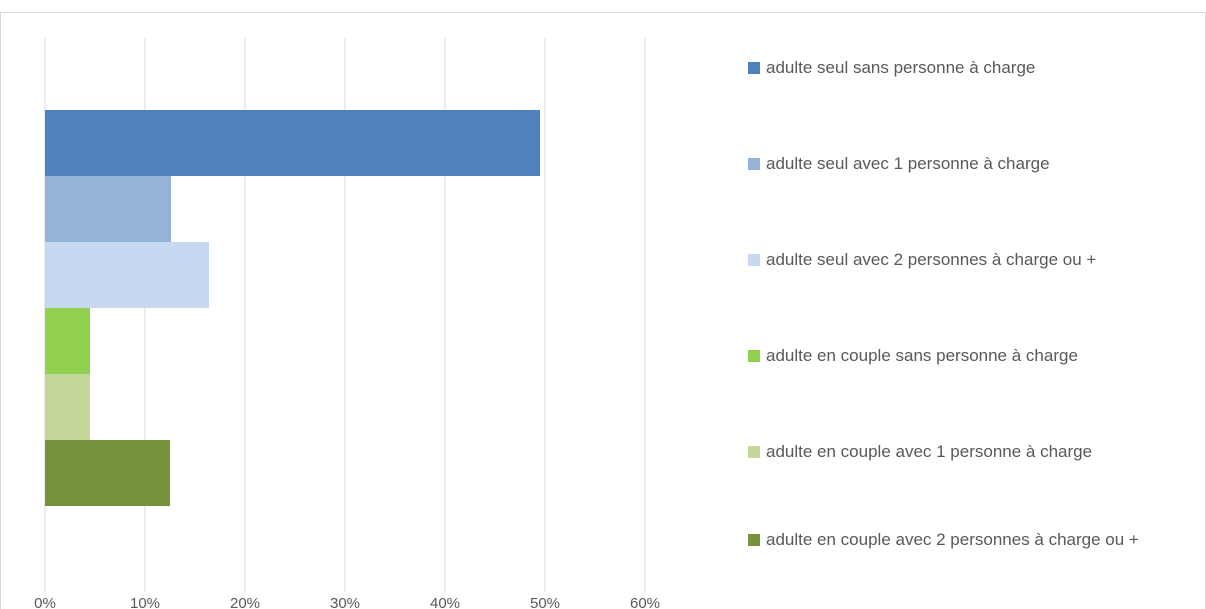  I want to click on x-tick-label: 40%, so click(445, 602).